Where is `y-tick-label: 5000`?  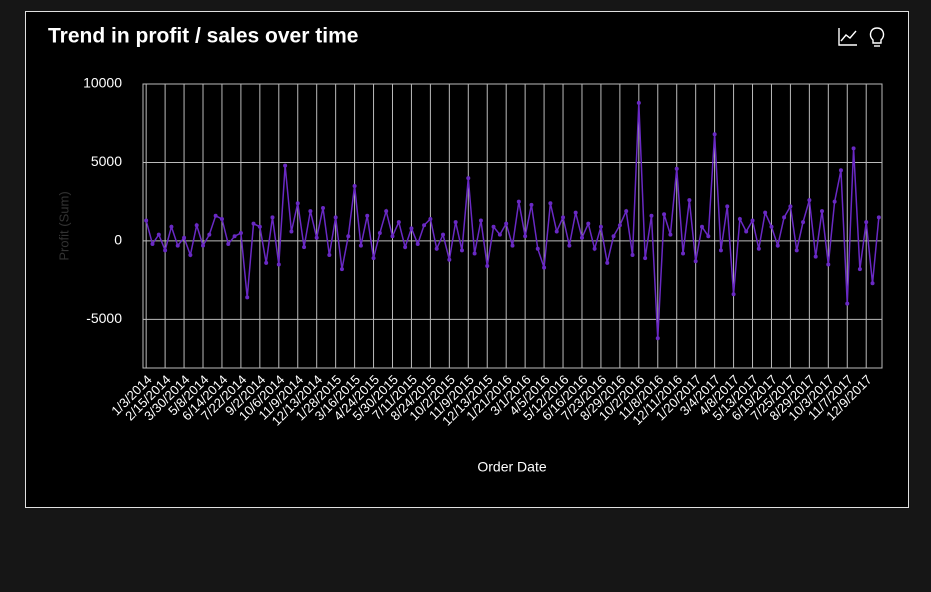
y-tick-label: 5000 is located at coordinates (106, 161).